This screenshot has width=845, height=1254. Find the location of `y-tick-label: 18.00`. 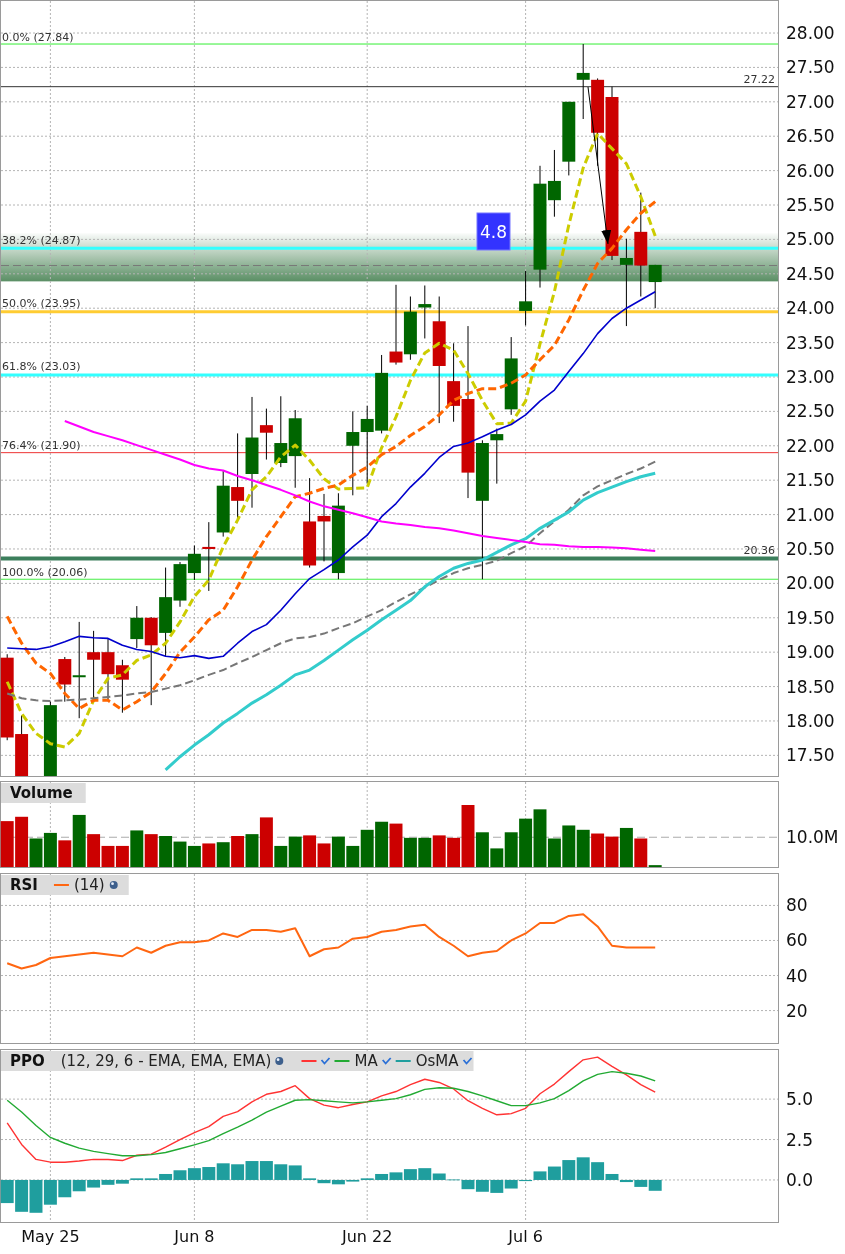

y-tick-label: 18.00 is located at coordinates (810, 720).